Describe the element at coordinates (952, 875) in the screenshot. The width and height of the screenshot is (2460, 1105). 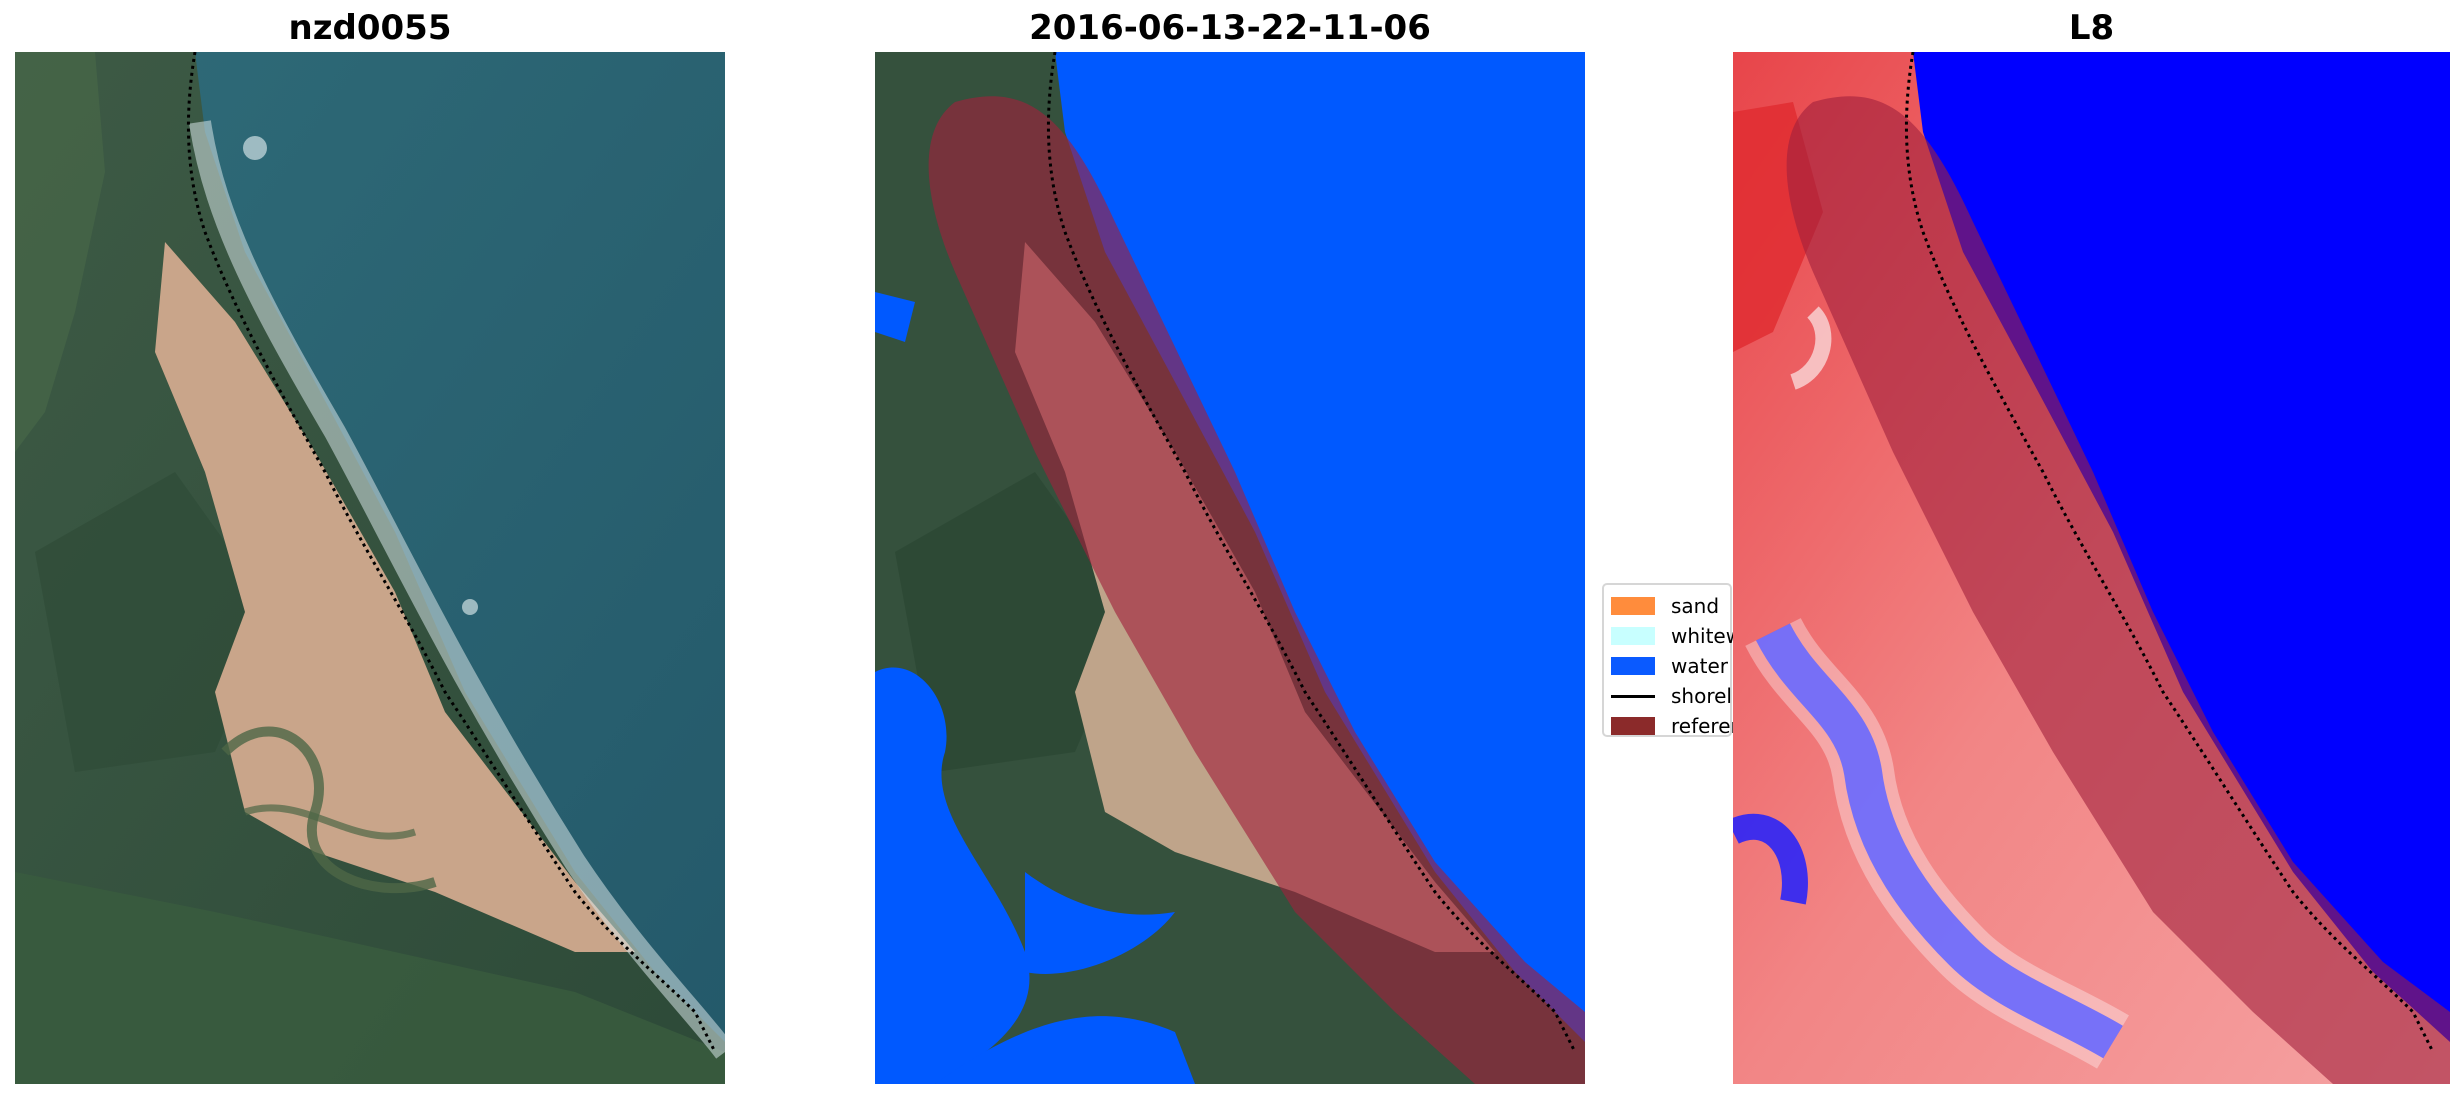
I see `water-class-region` at that location.